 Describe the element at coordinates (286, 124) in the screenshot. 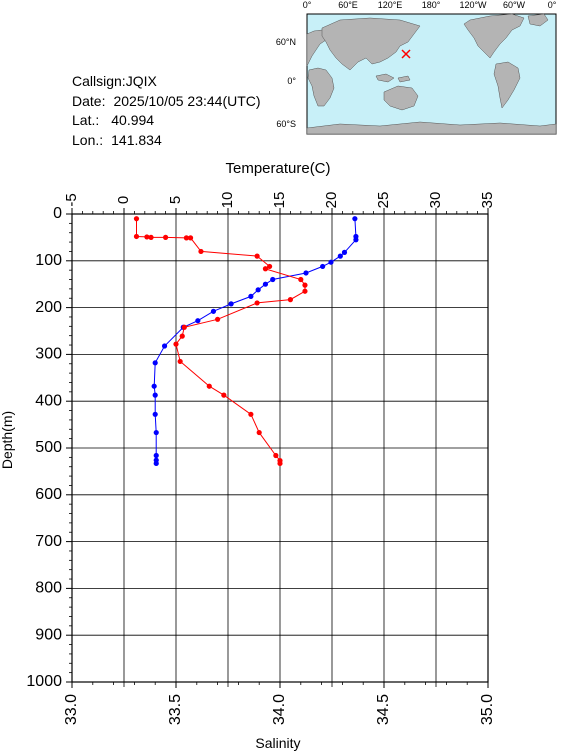

I see `map-lat-label: 60°S` at that location.